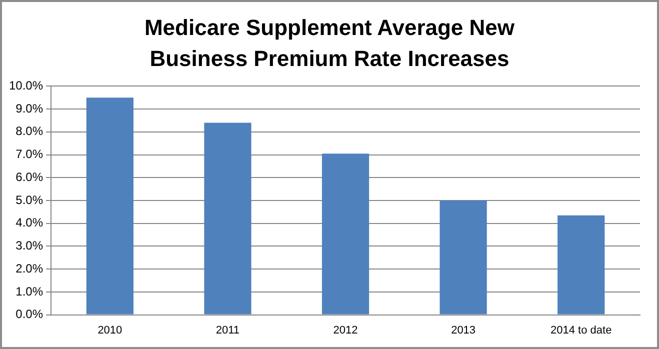 The image size is (659, 349). I want to click on y-tick-label: 4.0%, so click(30, 223).